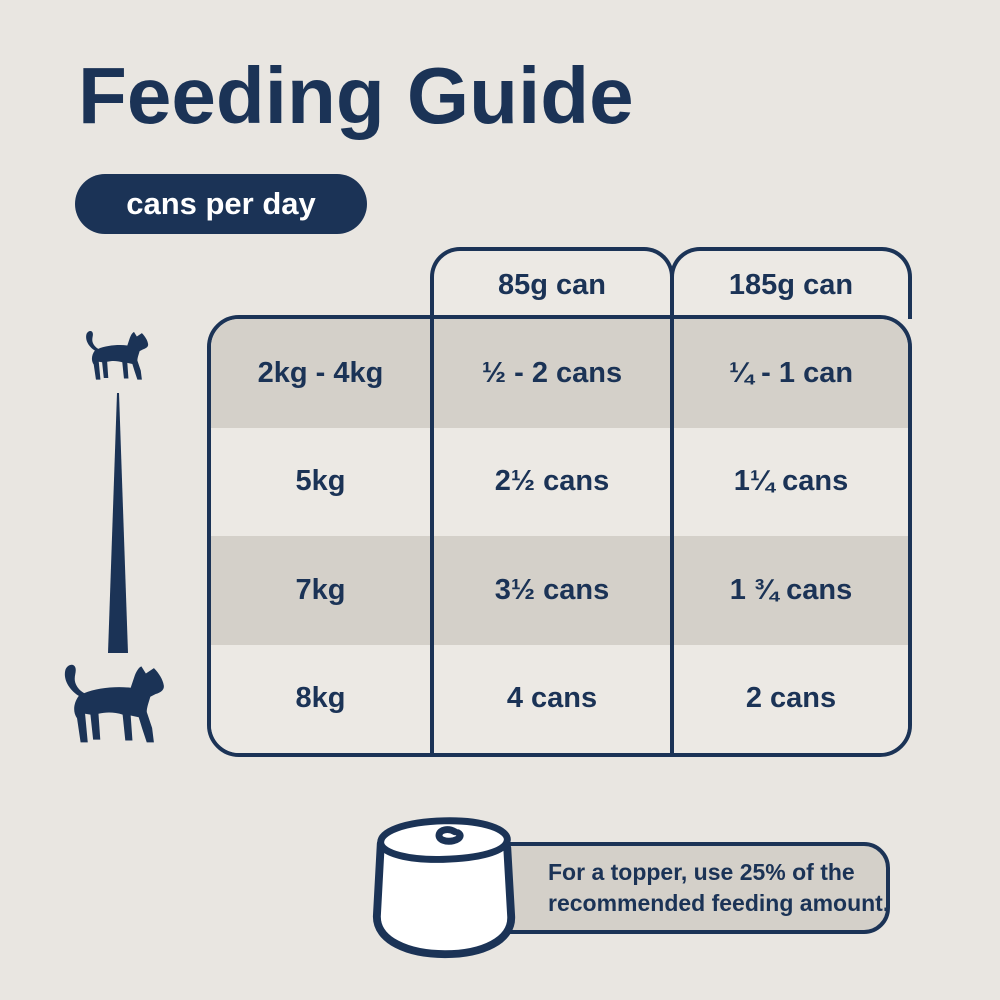 The height and width of the screenshot is (1000, 1000). Describe the element at coordinates (115, 355) in the screenshot. I see `small-cat-icon` at that location.